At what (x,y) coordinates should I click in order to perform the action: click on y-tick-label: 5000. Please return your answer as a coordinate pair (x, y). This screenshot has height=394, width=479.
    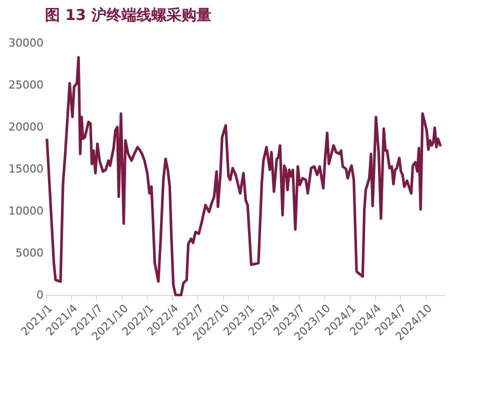
    Looking at the image, I should click on (30, 253).